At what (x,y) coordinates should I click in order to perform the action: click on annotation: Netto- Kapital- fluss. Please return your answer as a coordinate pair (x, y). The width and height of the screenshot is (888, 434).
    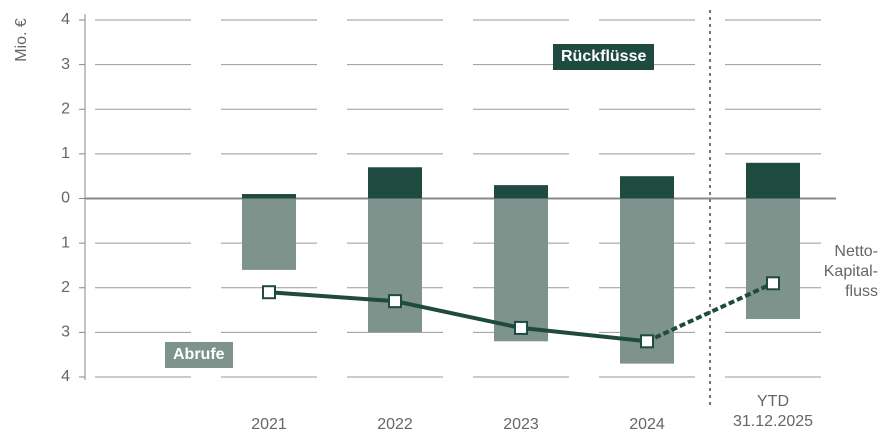
    Looking at the image, I should click on (850, 271).